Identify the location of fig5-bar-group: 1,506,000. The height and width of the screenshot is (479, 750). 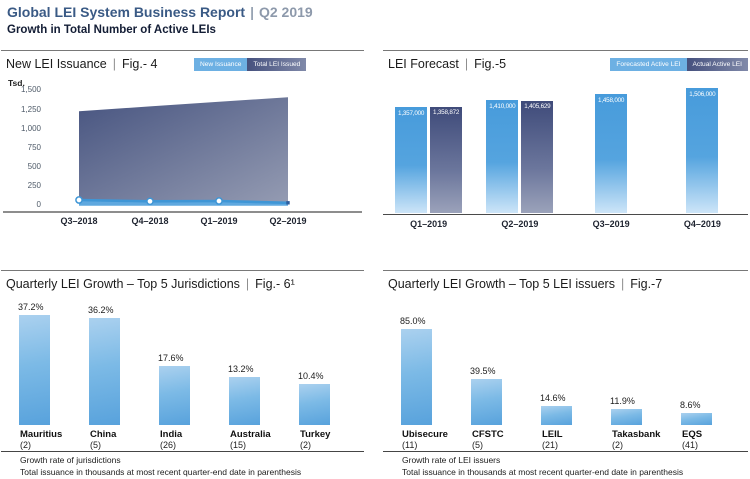
(702, 146).